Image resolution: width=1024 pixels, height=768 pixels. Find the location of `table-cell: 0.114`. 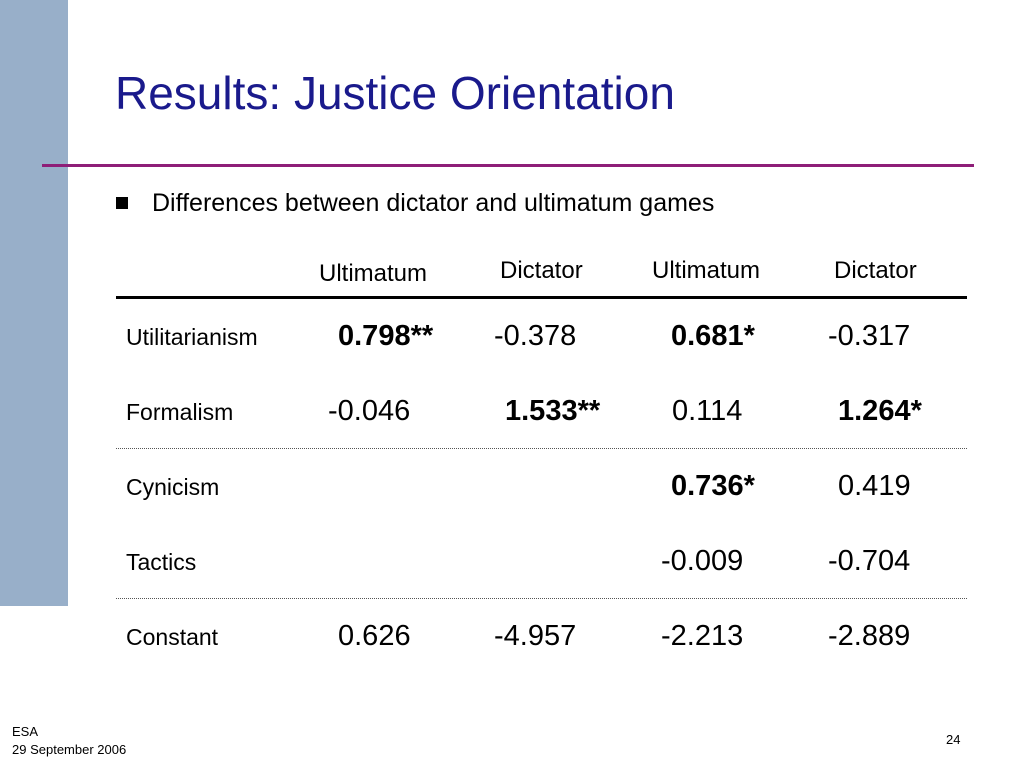

table-cell: 0.114 is located at coordinates (707, 411).